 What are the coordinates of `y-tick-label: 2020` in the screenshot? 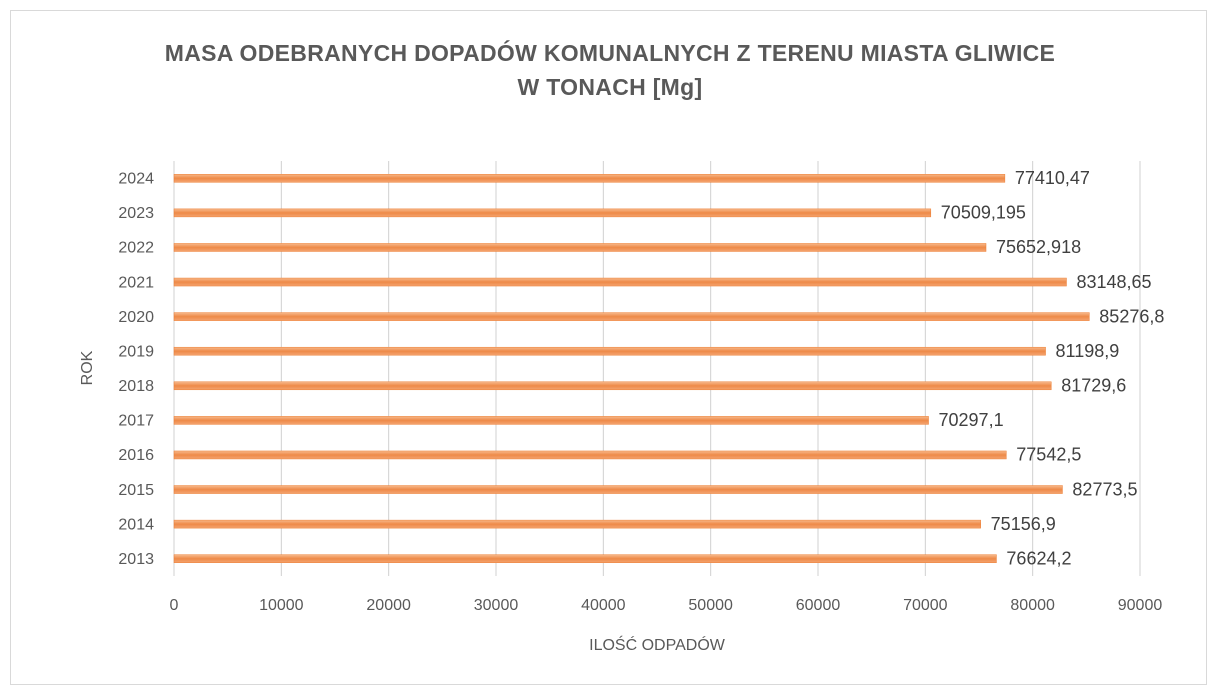 It's located at (136, 317).